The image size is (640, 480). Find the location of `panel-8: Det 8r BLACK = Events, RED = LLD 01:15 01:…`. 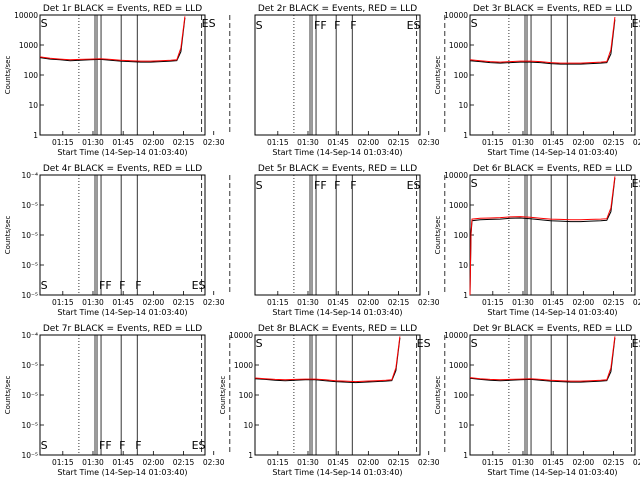

panel-8: Det 8r BLACK = Events, RED = LLD 01:15 01:… is located at coordinates (332, 400).